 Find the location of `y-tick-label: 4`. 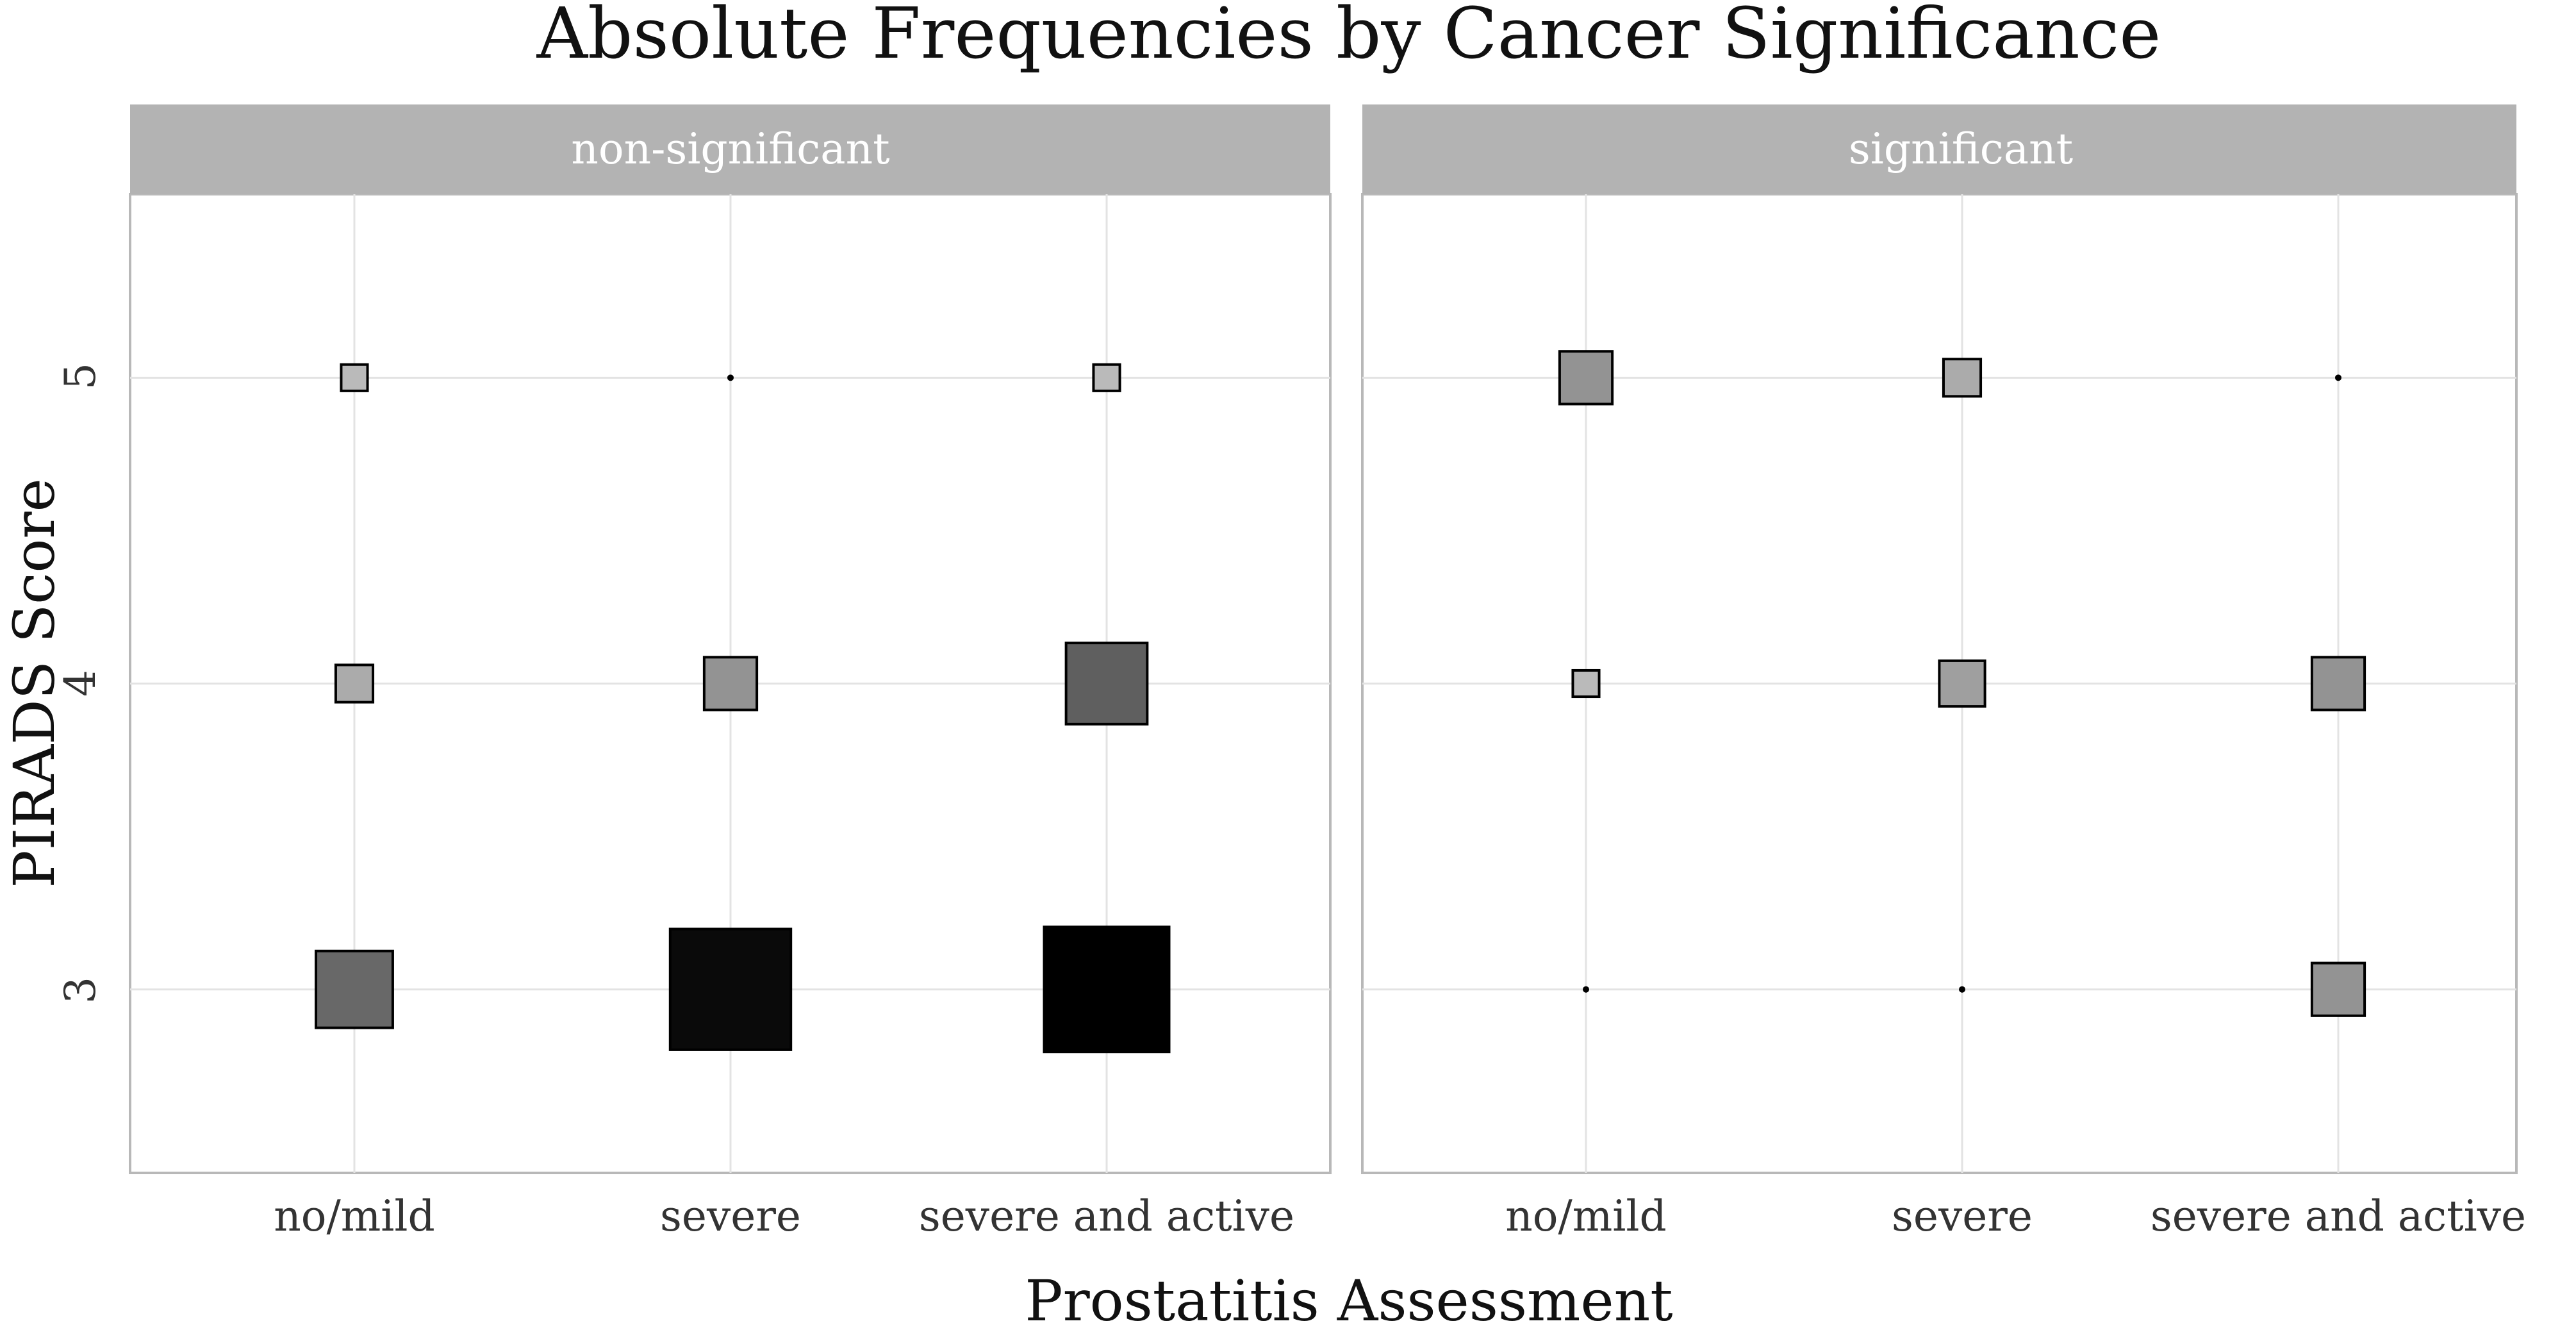

y-tick-label: 4 is located at coordinates (80, 683).